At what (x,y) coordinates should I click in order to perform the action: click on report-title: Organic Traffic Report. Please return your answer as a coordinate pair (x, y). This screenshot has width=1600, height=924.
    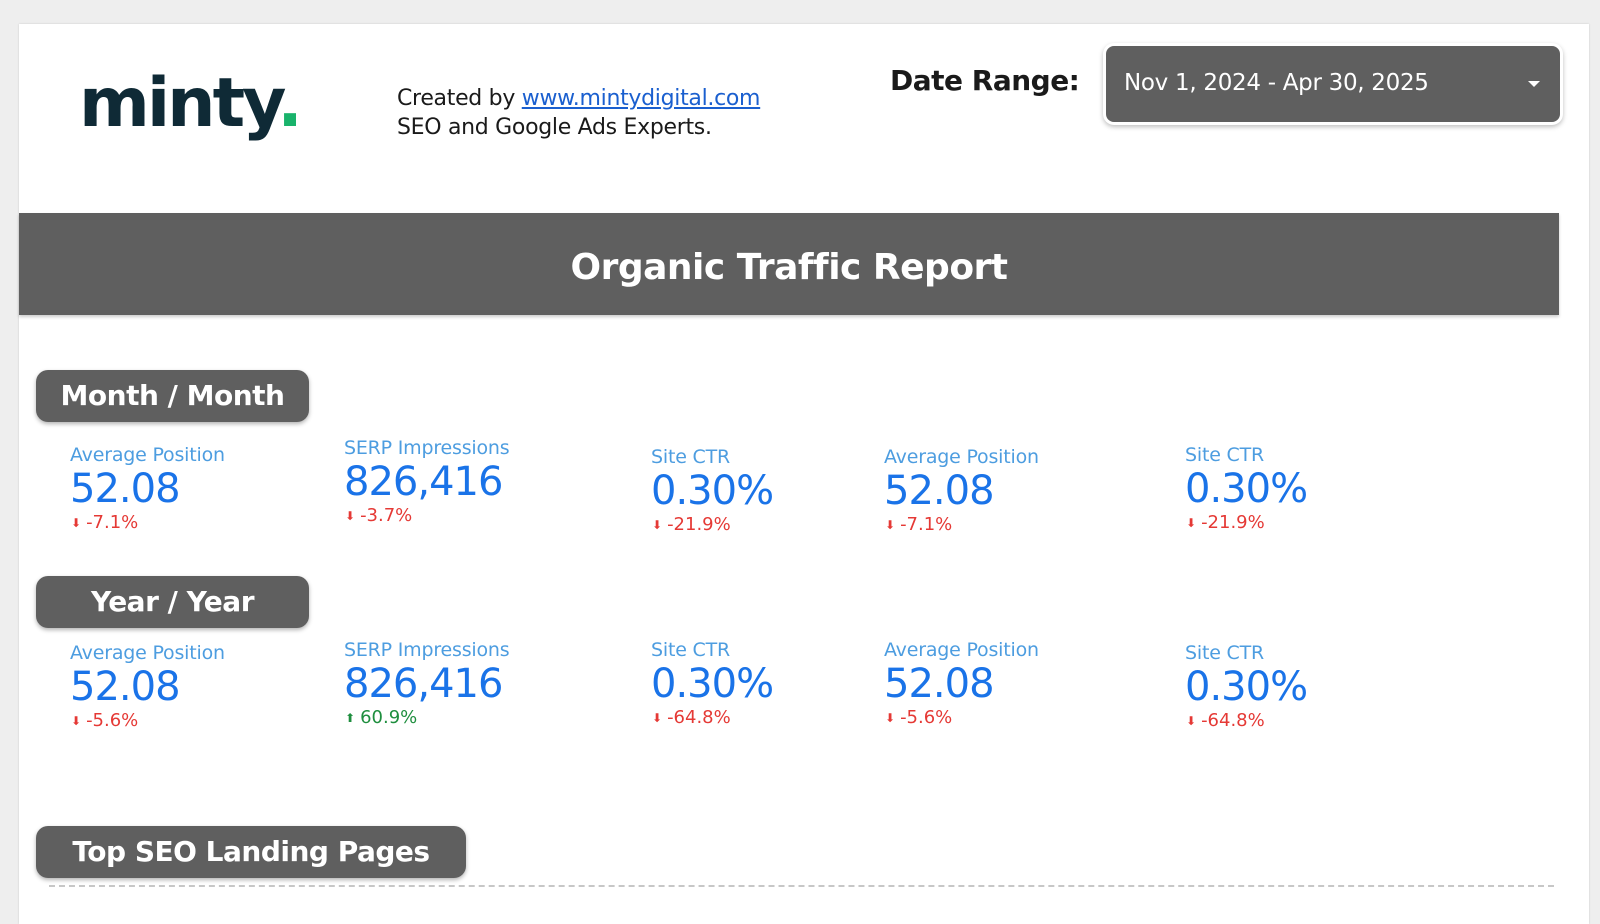
    Looking at the image, I should click on (789, 267).